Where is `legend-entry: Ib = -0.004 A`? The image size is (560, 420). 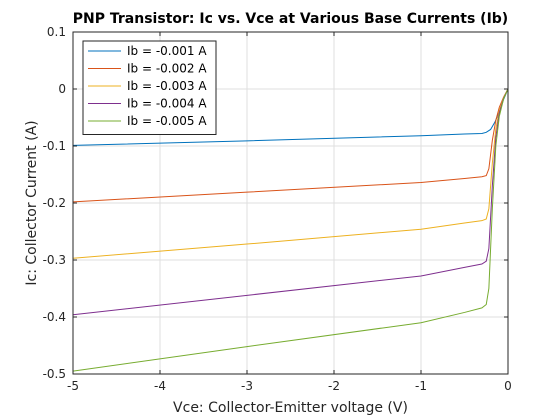
legend-entry: Ib = -0.004 A is located at coordinates (167, 104).